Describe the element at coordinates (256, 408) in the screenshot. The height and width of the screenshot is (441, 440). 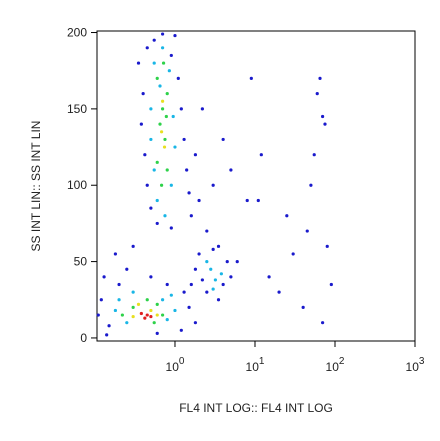
I see `x-axis-title: FL4 INT LOG:: FL4 INT LOG` at that location.